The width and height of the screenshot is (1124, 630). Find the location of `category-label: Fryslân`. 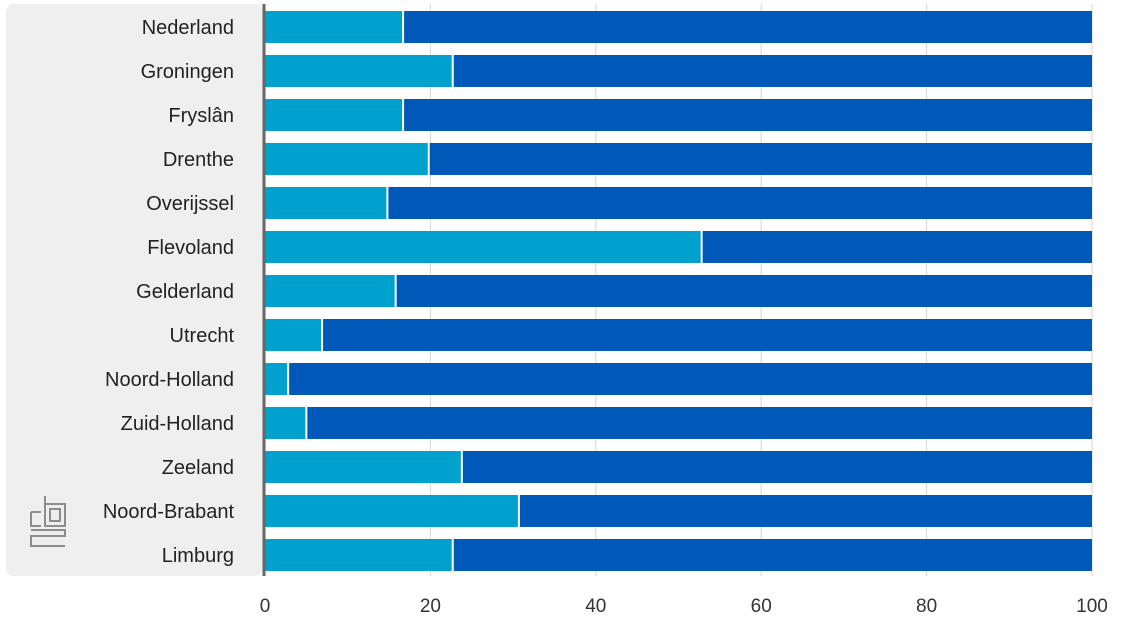

category-label: Fryslân is located at coordinates (201, 116).